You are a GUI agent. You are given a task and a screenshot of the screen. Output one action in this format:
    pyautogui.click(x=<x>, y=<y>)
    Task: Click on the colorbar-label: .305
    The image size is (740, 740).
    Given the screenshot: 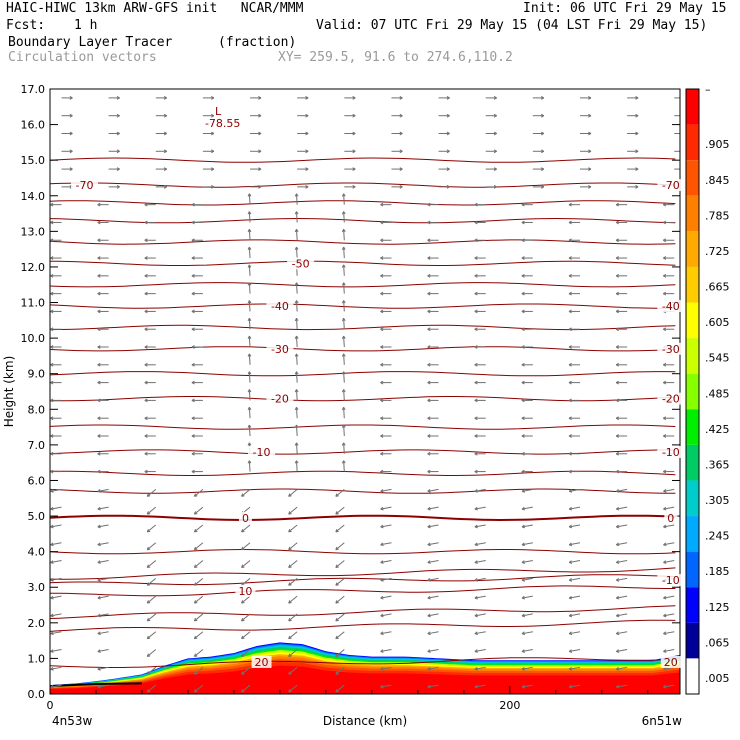 What is the action you would take?
    pyautogui.click(x=717, y=500)
    